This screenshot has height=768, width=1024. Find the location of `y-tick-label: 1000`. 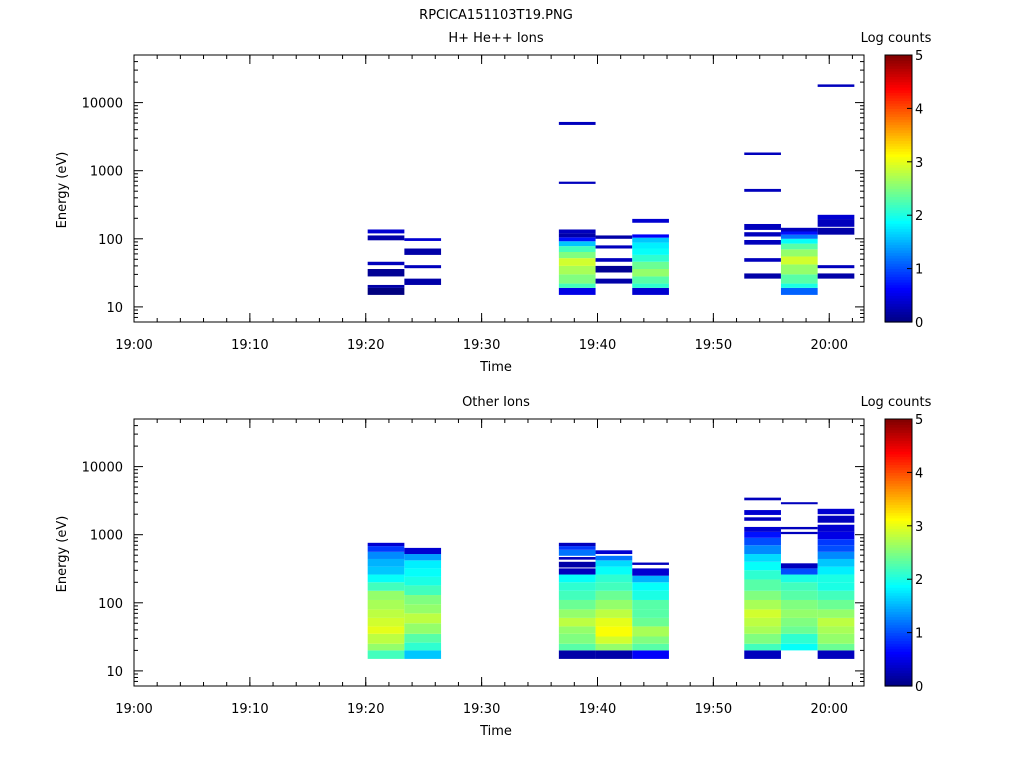

y-tick-label: 1000 is located at coordinates (106, 536).